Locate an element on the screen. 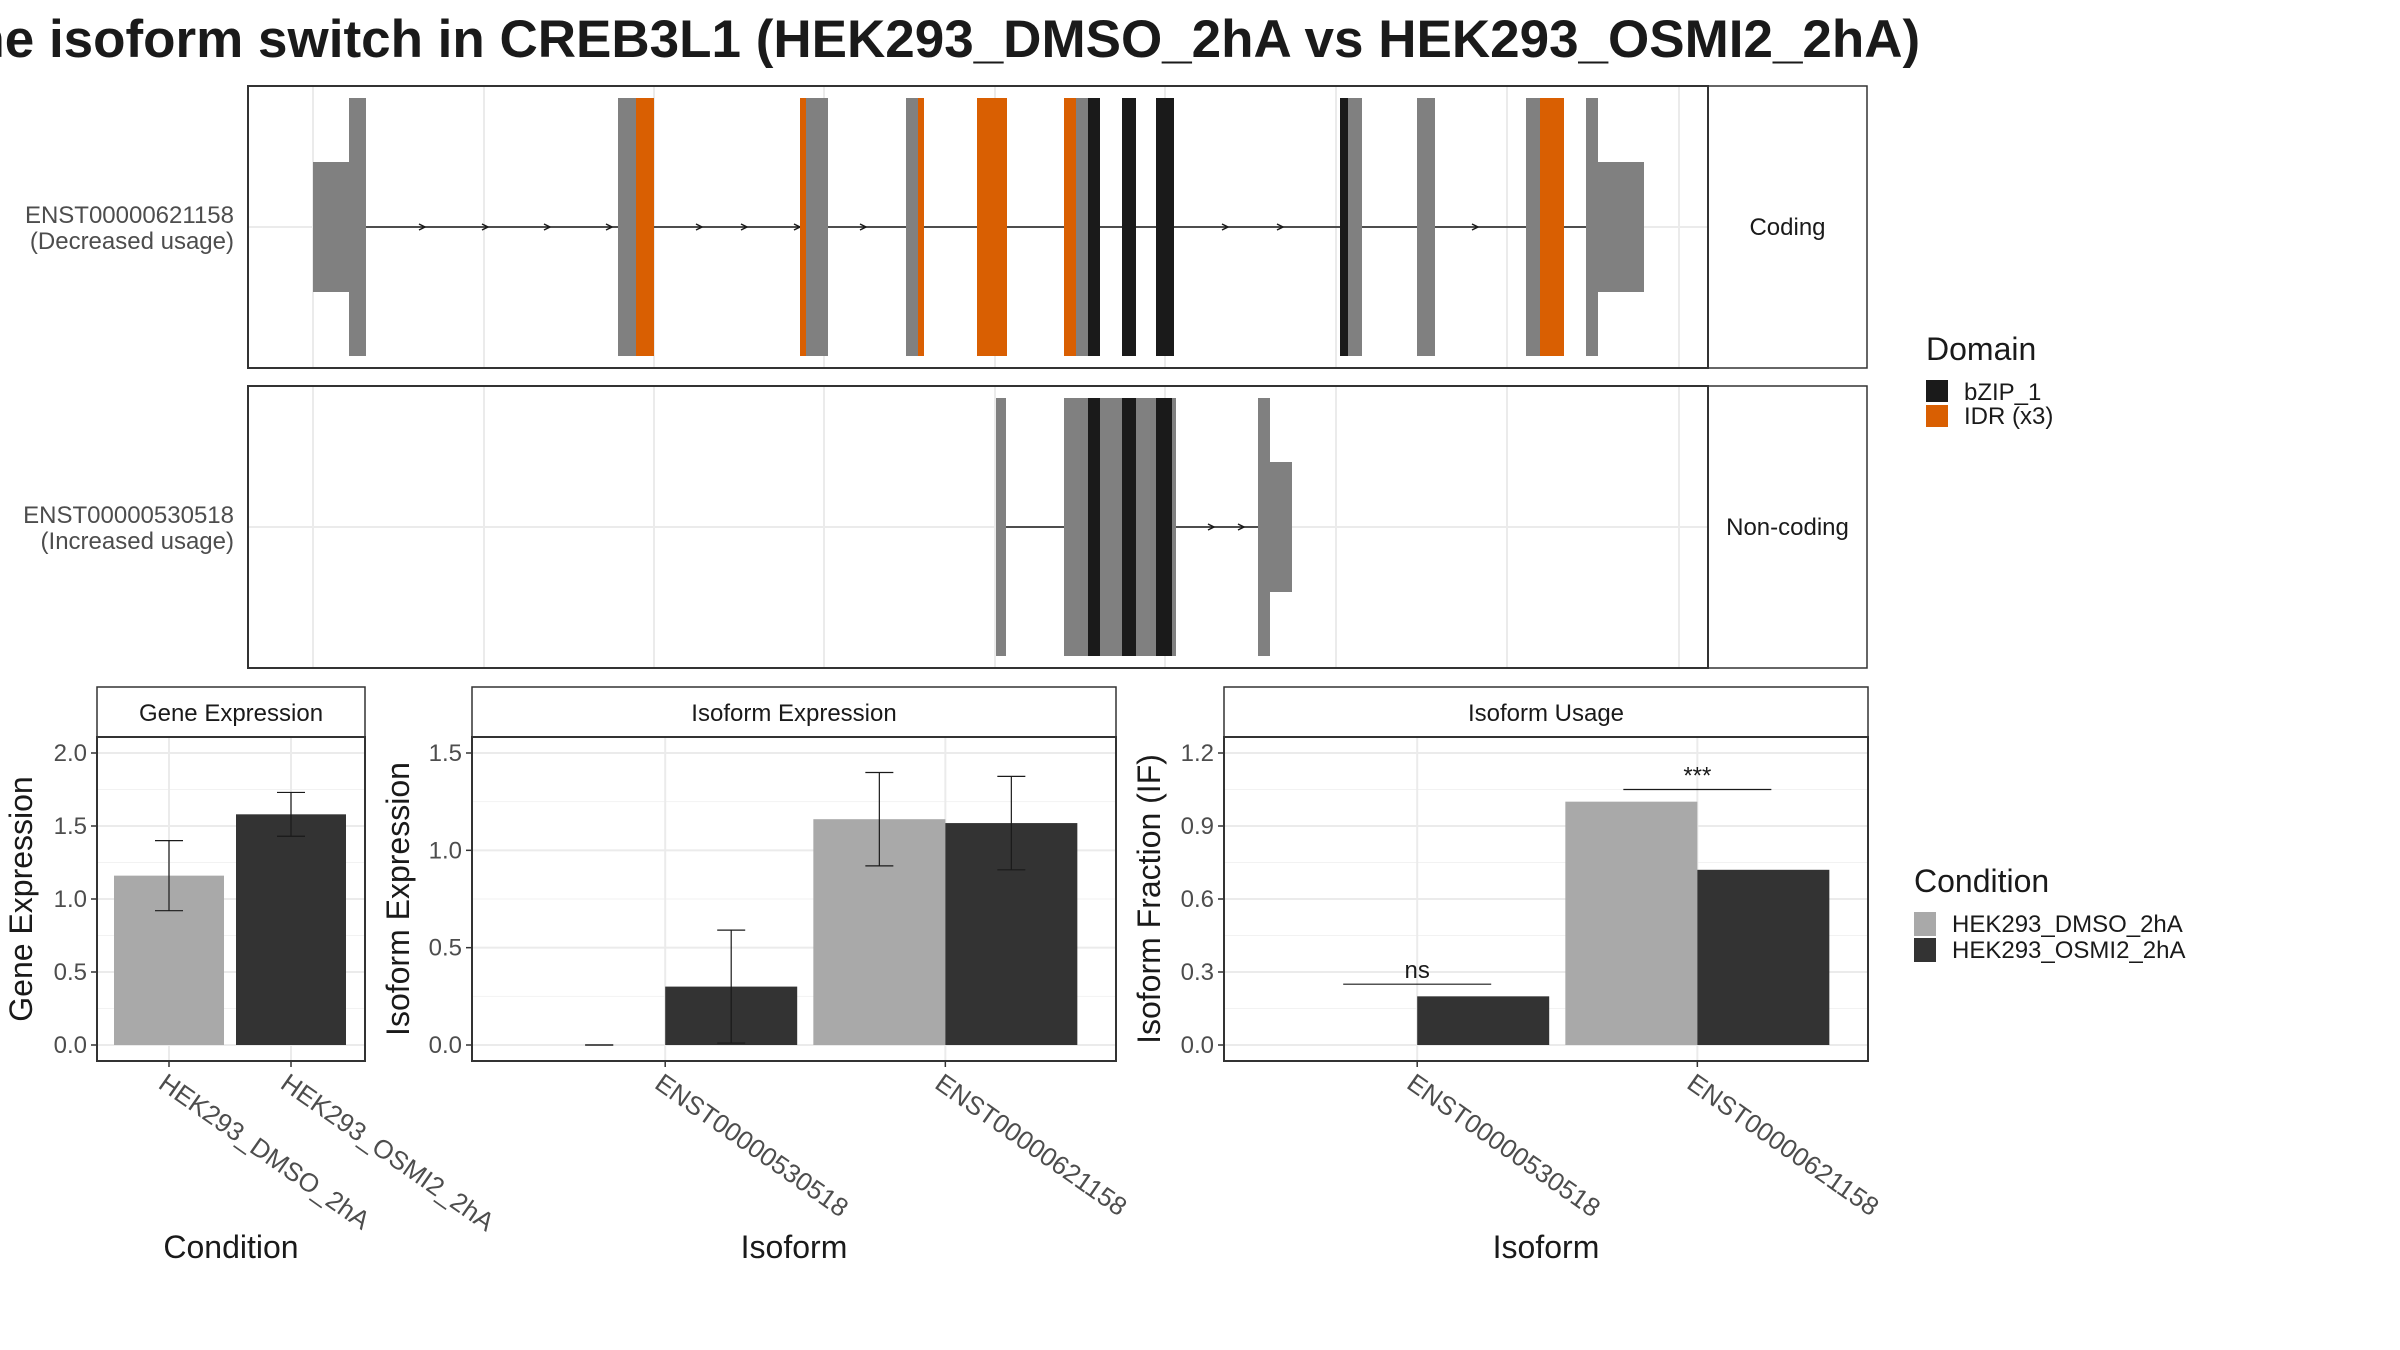  chart-title: Isoform Expression is located at coordinates (793, 713).